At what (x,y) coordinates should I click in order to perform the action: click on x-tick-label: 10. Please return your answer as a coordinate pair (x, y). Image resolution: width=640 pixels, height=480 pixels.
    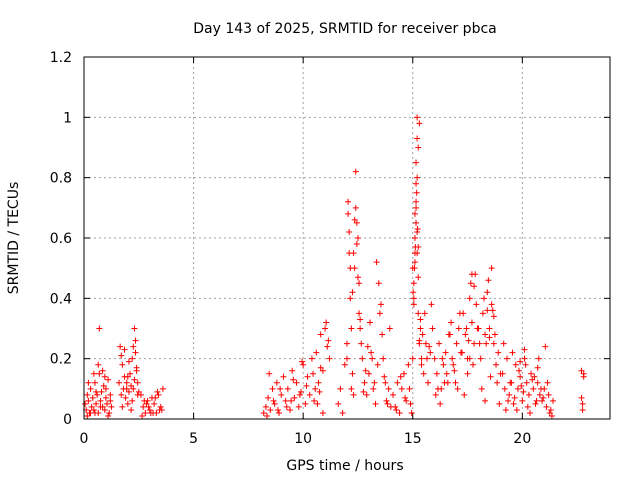
    Looking at the image, I should click on (303, 439).